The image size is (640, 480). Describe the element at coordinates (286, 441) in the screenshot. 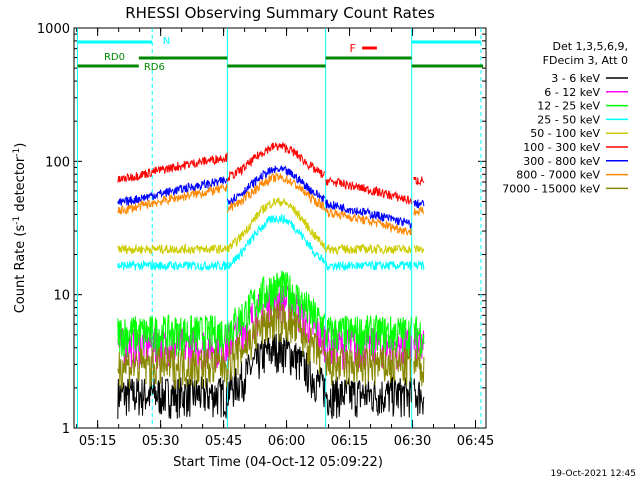

I see `x-tick-label: 06:00` at that location.